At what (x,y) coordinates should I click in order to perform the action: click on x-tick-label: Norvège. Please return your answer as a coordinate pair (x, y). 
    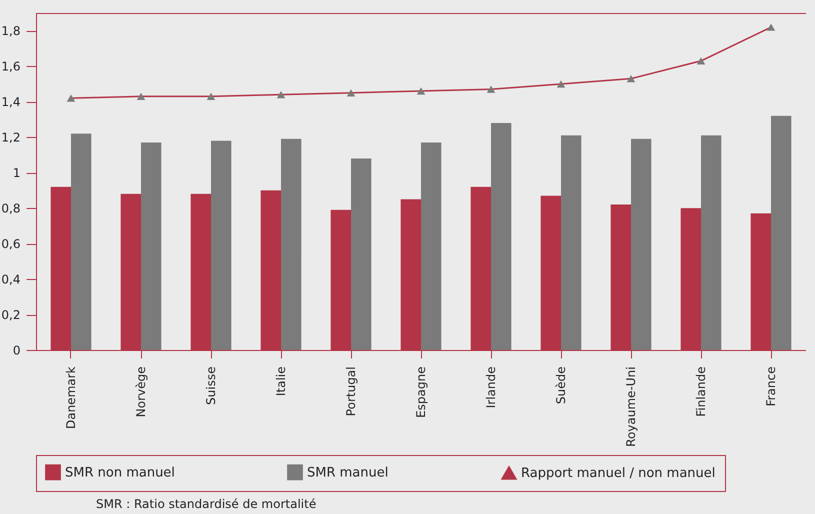
    Looking at the image, I should click on (141, 392).